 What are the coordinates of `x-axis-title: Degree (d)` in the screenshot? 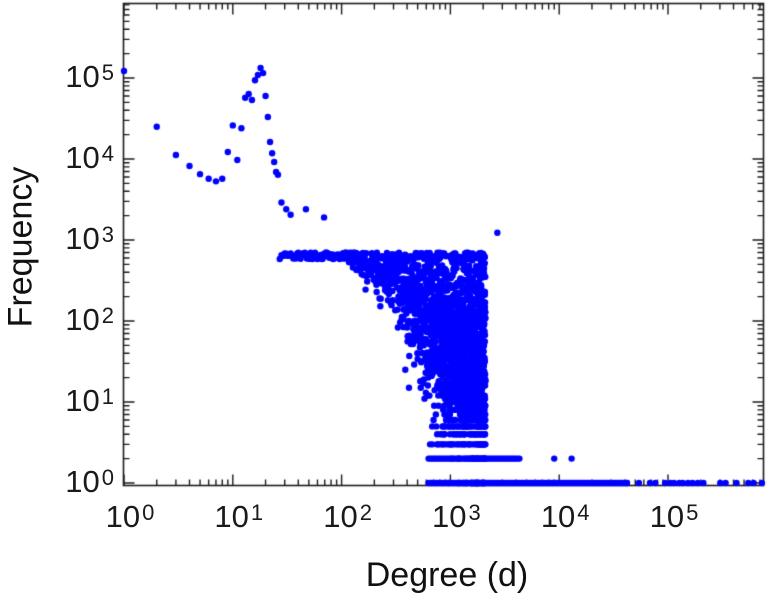 It's located at (387, 575).